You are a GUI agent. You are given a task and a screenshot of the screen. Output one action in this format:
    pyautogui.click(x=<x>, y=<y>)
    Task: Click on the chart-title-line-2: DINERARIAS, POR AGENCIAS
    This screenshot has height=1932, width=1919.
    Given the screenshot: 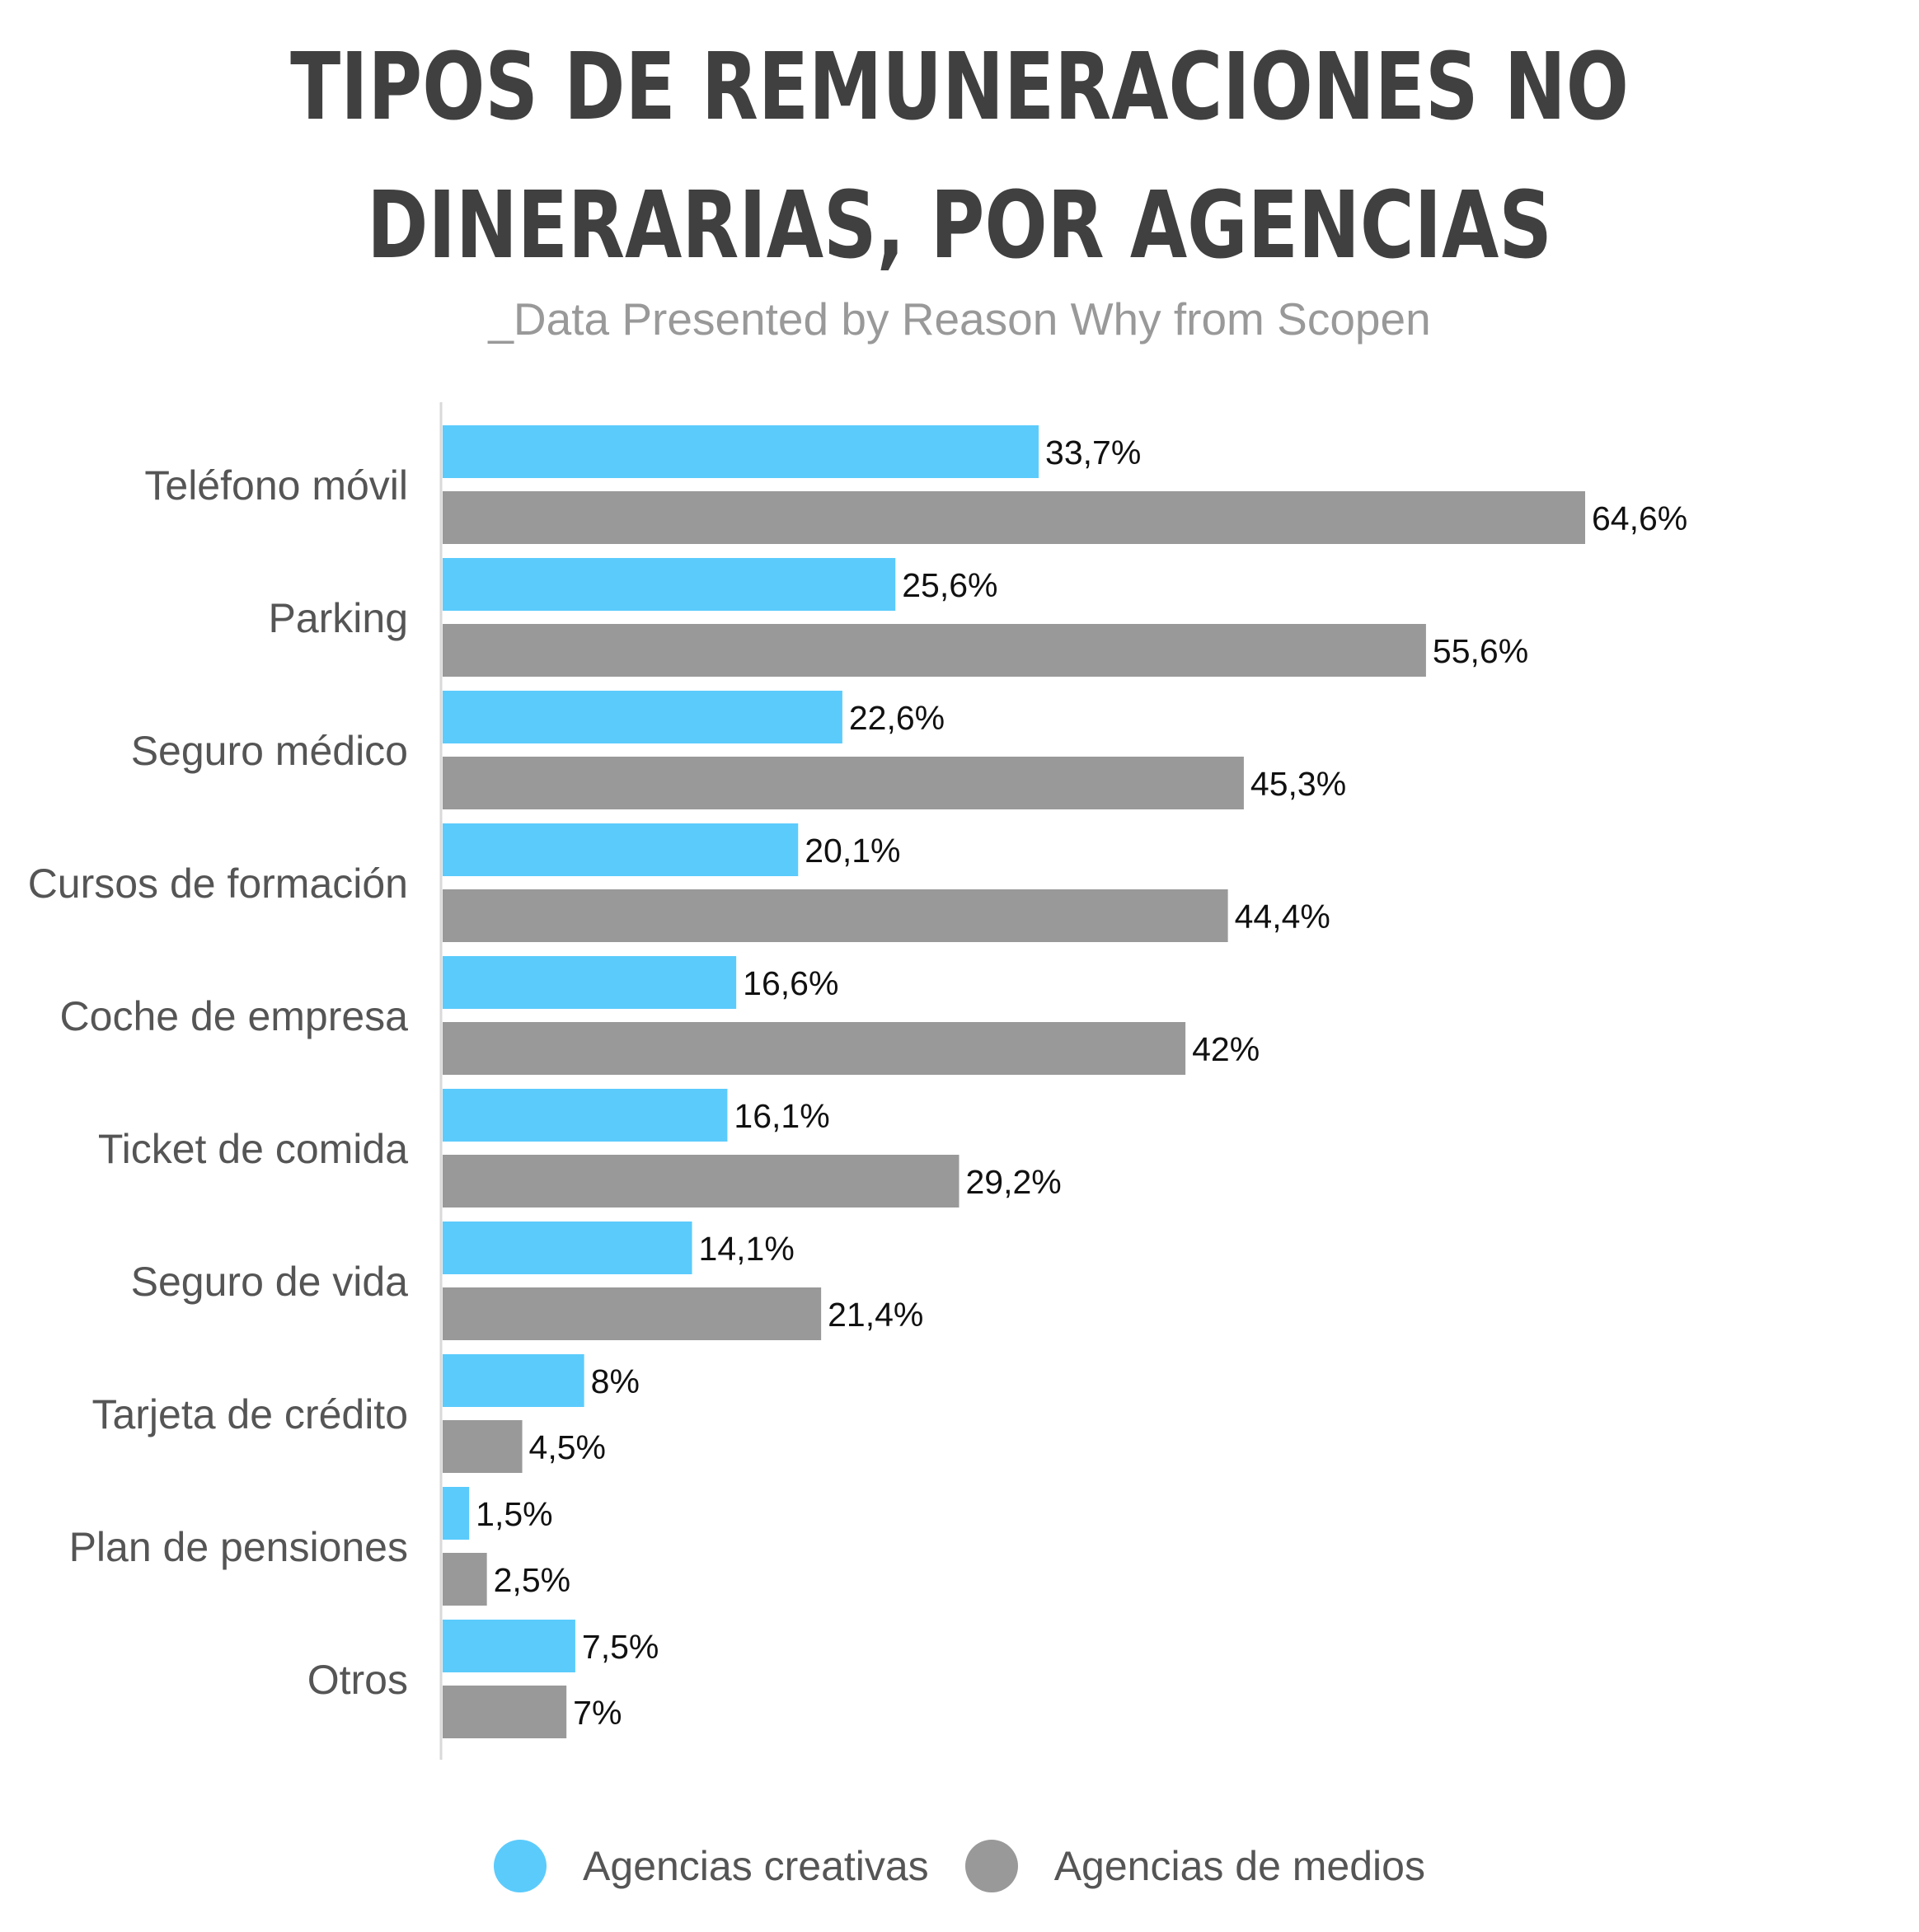 What is the action you would take?
    pyautogui.click(x=959, y=226)
    